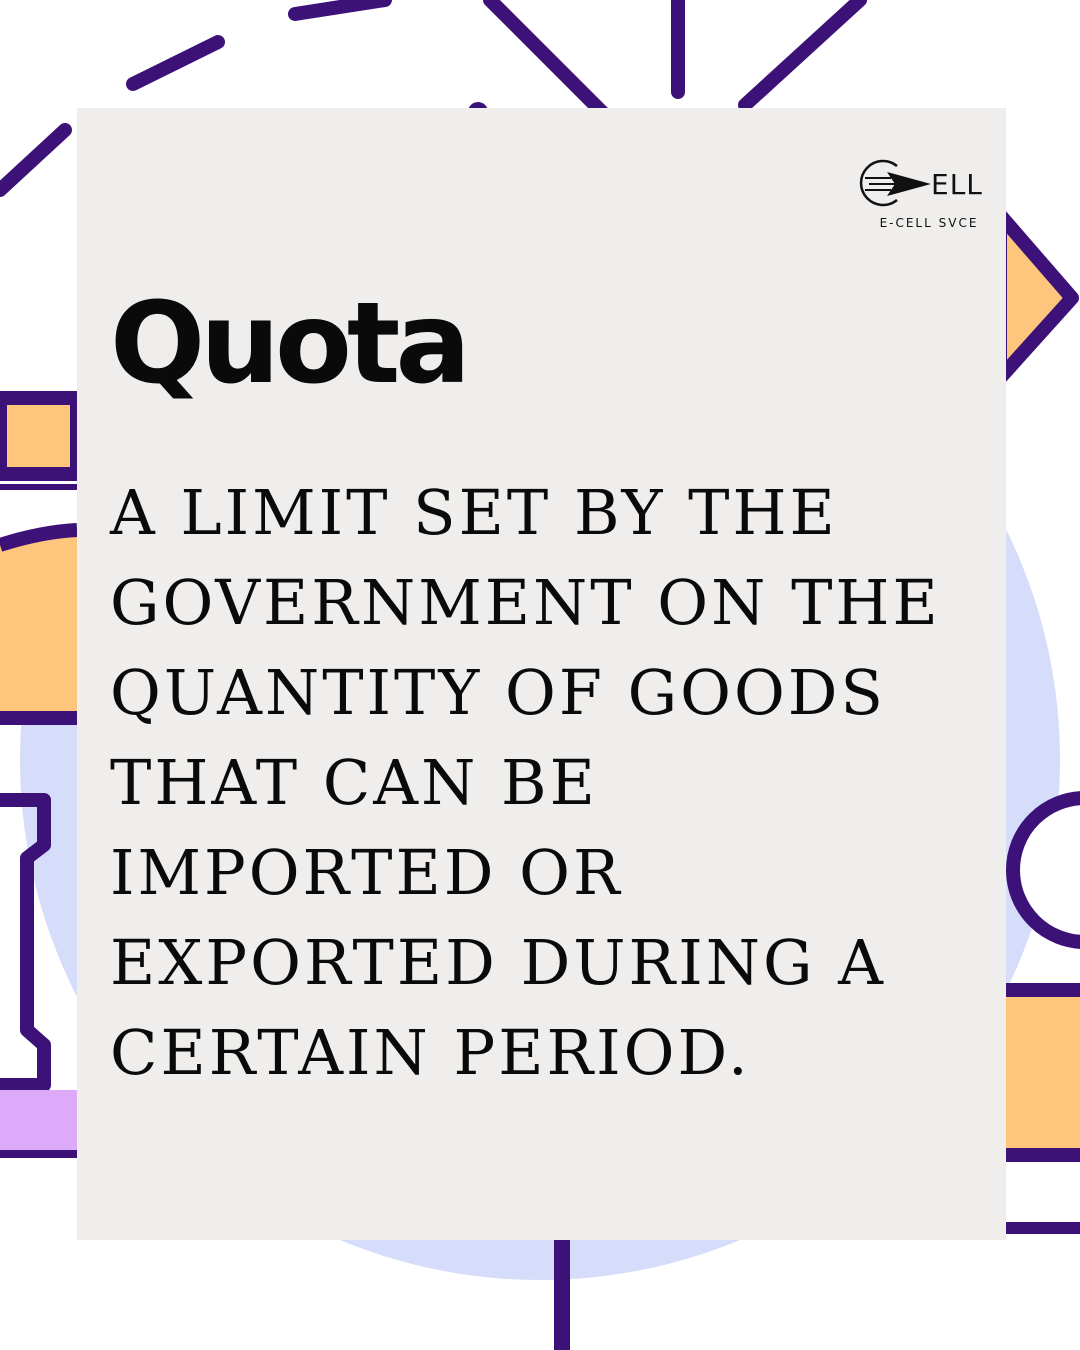  What do you see at coordinates (290, 344) in the screenshot?
I see `page-title: Quota` at bounding box center [290, 344].